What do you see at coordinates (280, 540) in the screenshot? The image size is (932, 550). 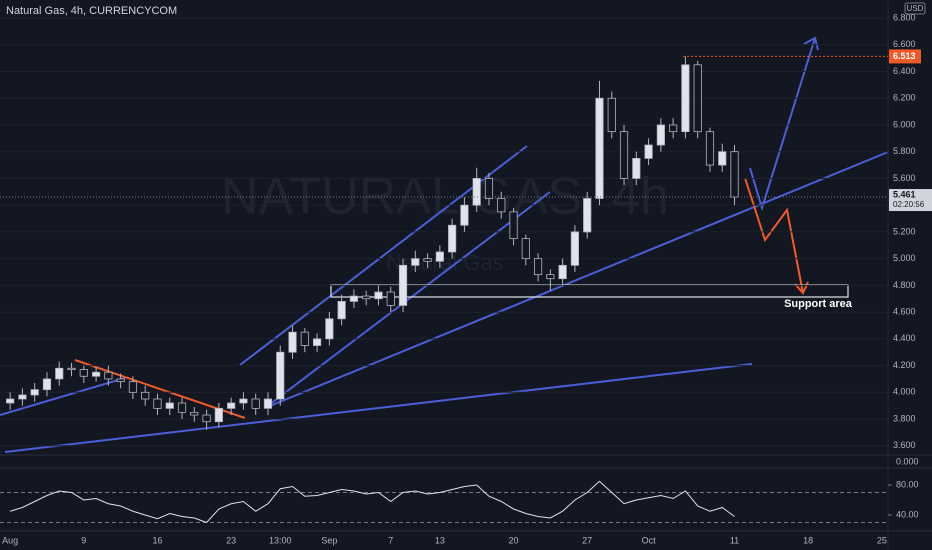 I see `x-tick-label: 13:00` at bounding box center [280, 540].